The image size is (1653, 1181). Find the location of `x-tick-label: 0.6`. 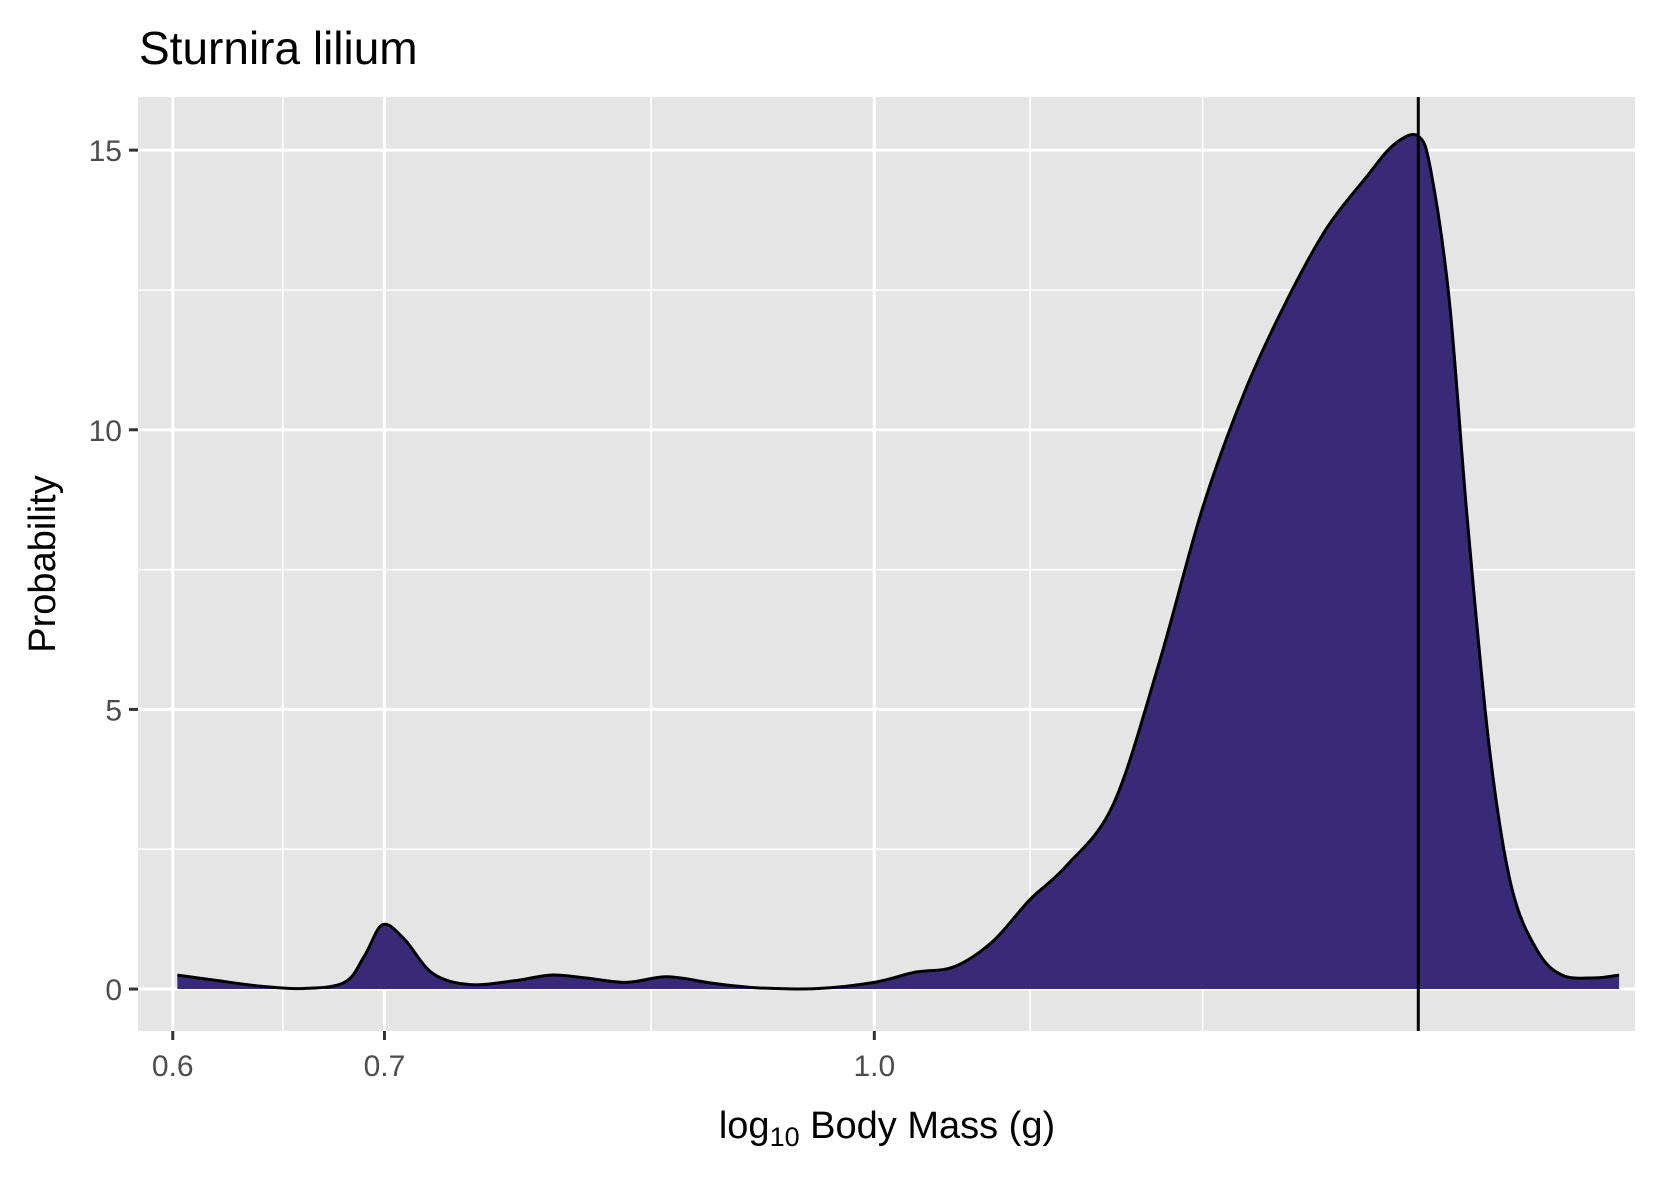

x-tick-label: 0.6 is located at coordinates (173, 1066).